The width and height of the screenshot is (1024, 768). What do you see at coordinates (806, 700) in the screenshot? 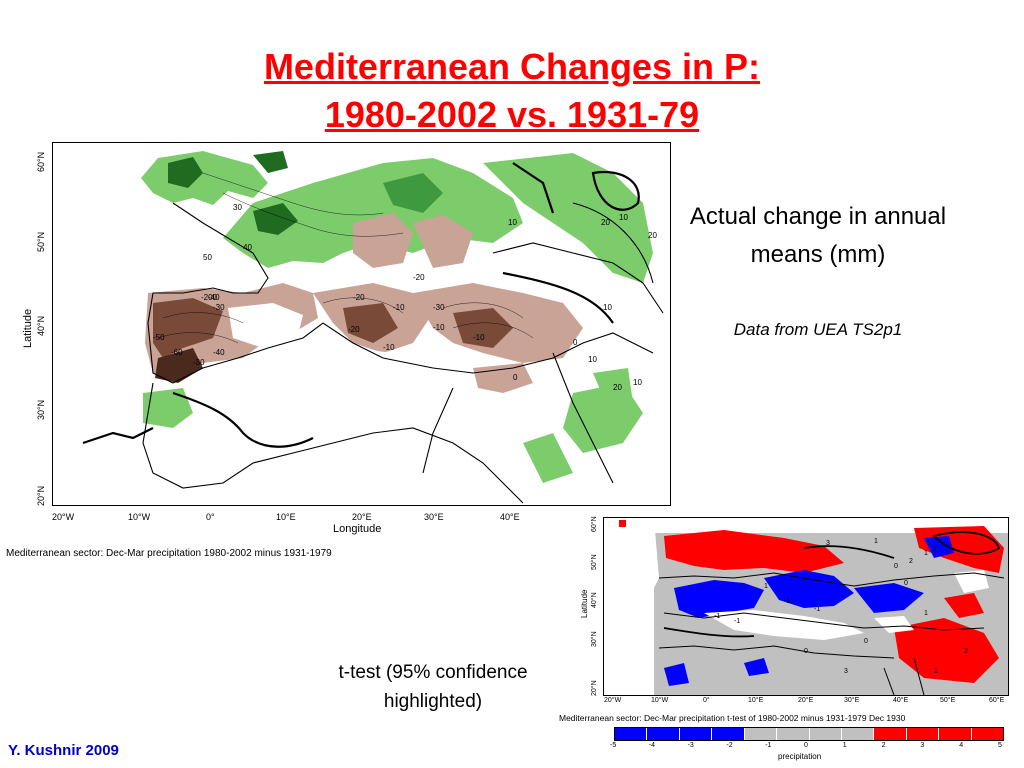
I see `ttest-lon-tick: 20°E` at bounding box center [806, 700].